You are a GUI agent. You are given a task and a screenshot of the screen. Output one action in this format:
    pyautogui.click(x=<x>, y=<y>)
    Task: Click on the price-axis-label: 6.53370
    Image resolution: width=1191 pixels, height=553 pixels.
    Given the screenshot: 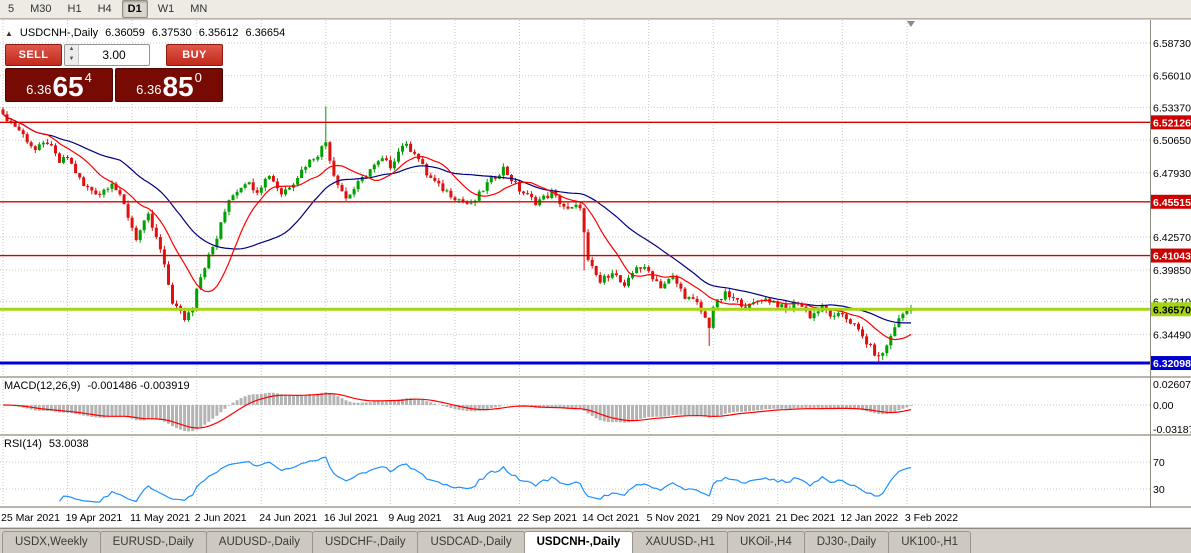 What is the action you would take?
    pyautogui.click(x=1172, y=108)
    